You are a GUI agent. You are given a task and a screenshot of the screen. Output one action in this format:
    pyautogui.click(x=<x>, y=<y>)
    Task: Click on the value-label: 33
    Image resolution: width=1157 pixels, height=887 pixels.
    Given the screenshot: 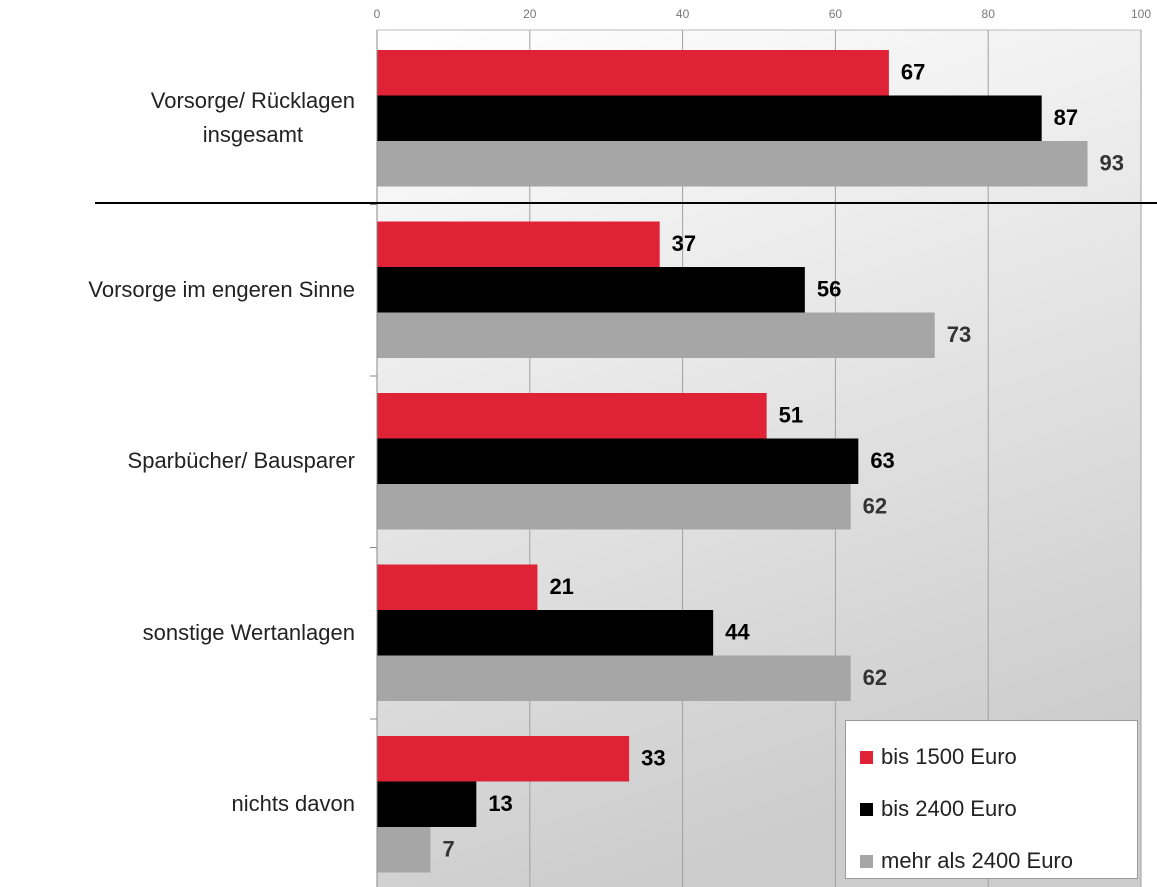 What is the action you would take?
    pyautogui.click(x=653, y=758)
    